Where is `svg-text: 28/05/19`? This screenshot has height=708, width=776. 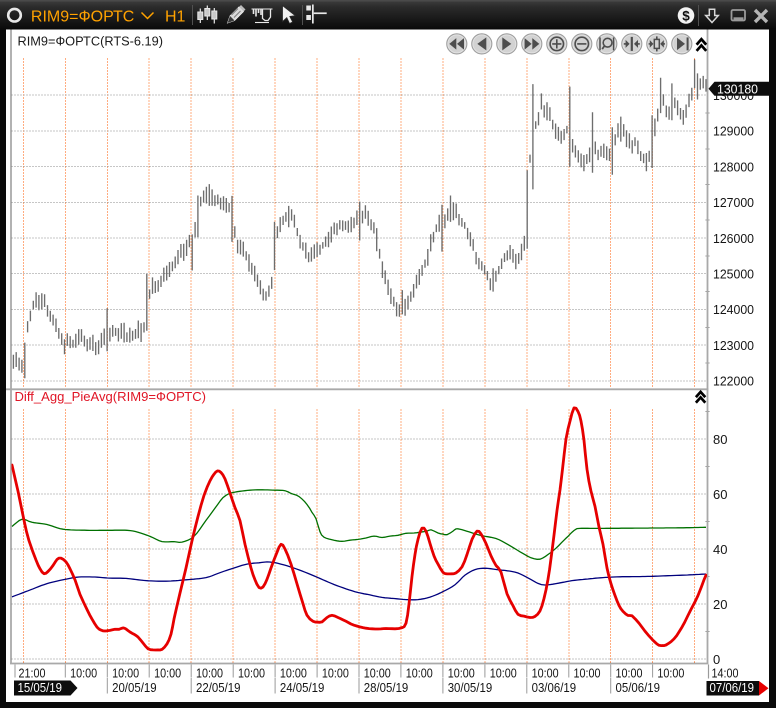
svg-text: 28/05/19 is located at coordinates (386, 688).